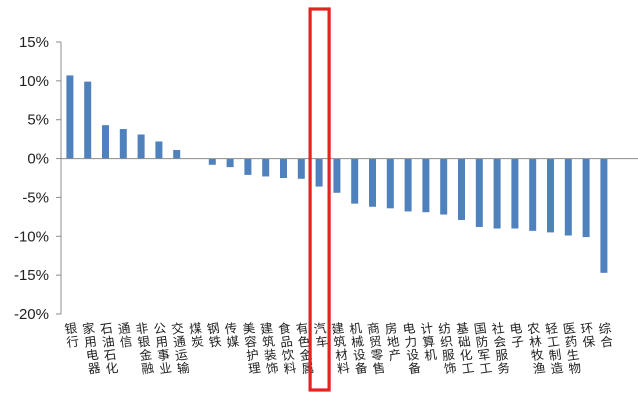 The image size is (638, 393). Describe the element at coordinates (31, 275) in the screenshot. I see `y-tick-label: -15%` at that location.